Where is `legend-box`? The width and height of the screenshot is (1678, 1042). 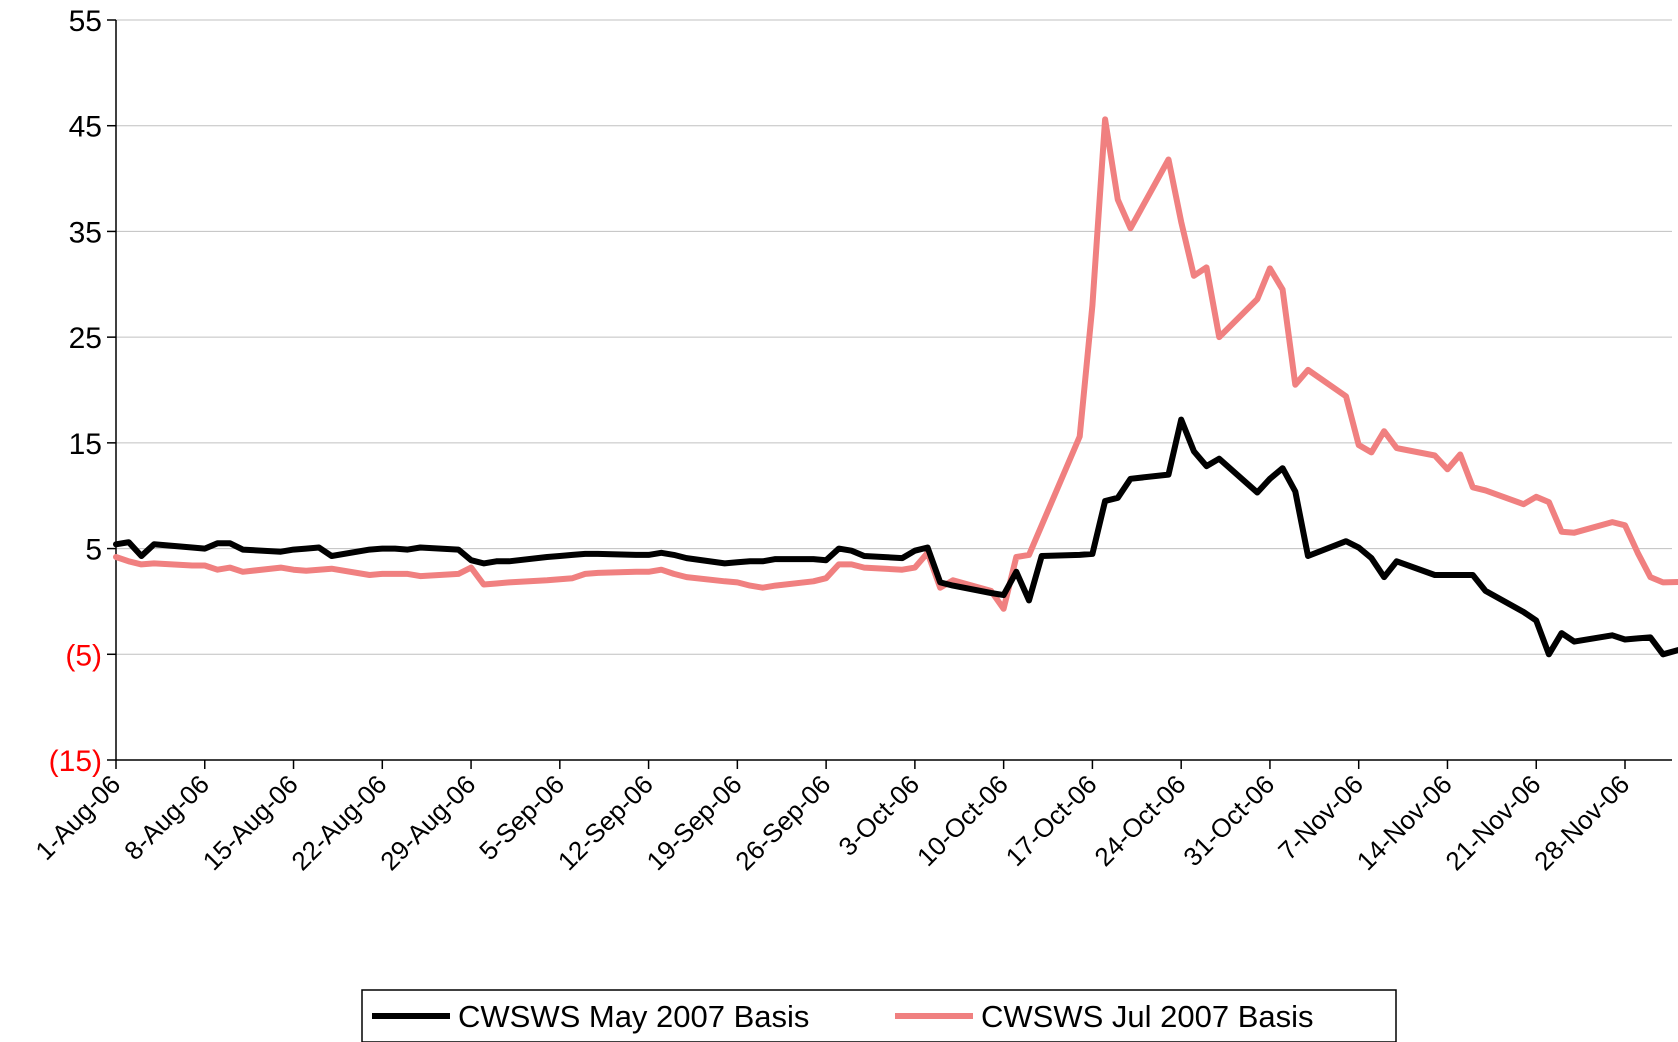
legend-box is located at coordinates (879, 1015).